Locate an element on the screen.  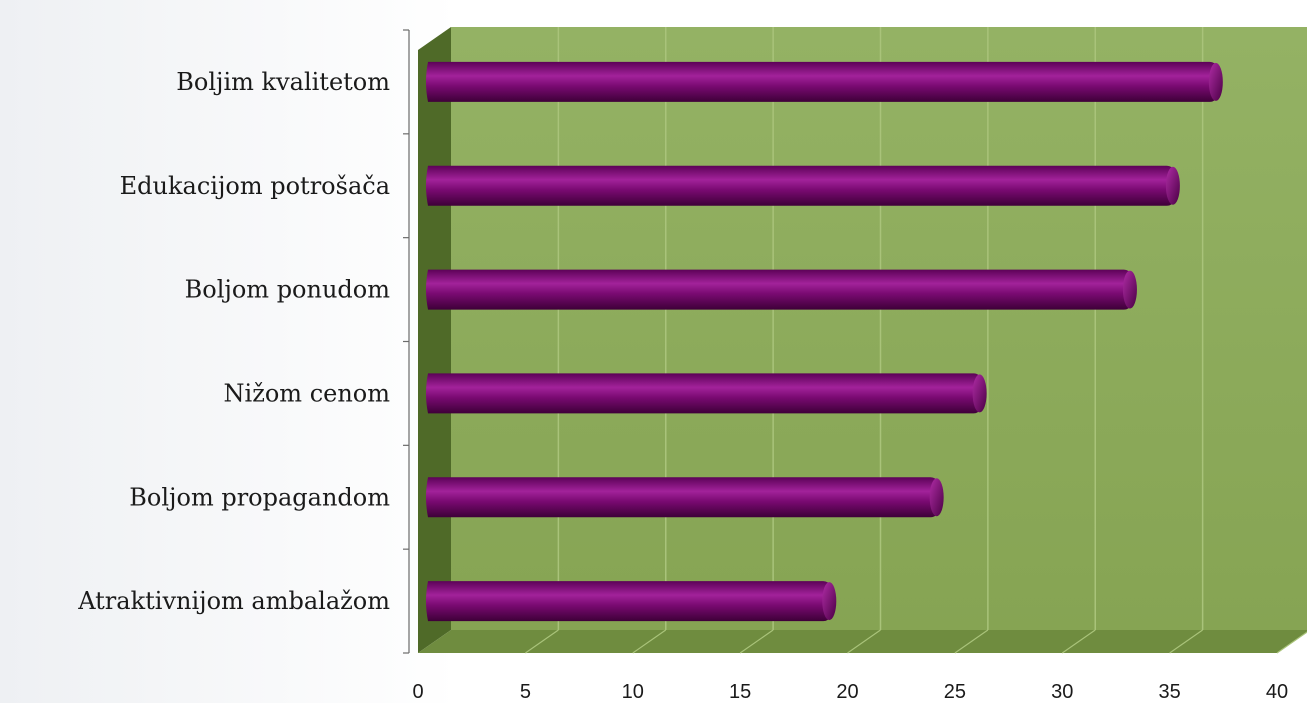
category-label: Nižom cenom is located at coordinates (307, 393).